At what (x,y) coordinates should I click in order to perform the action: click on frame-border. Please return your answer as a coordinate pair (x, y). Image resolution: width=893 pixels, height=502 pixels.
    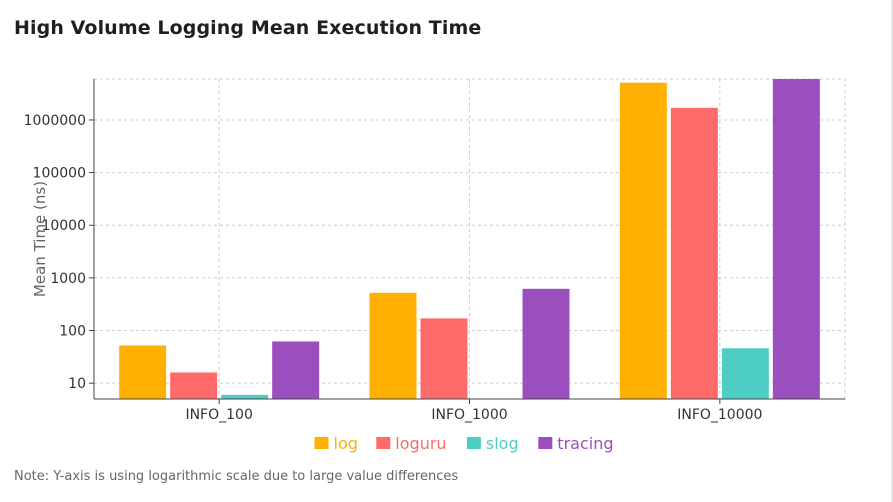
    Looking at the image, I should click on (892, 251).